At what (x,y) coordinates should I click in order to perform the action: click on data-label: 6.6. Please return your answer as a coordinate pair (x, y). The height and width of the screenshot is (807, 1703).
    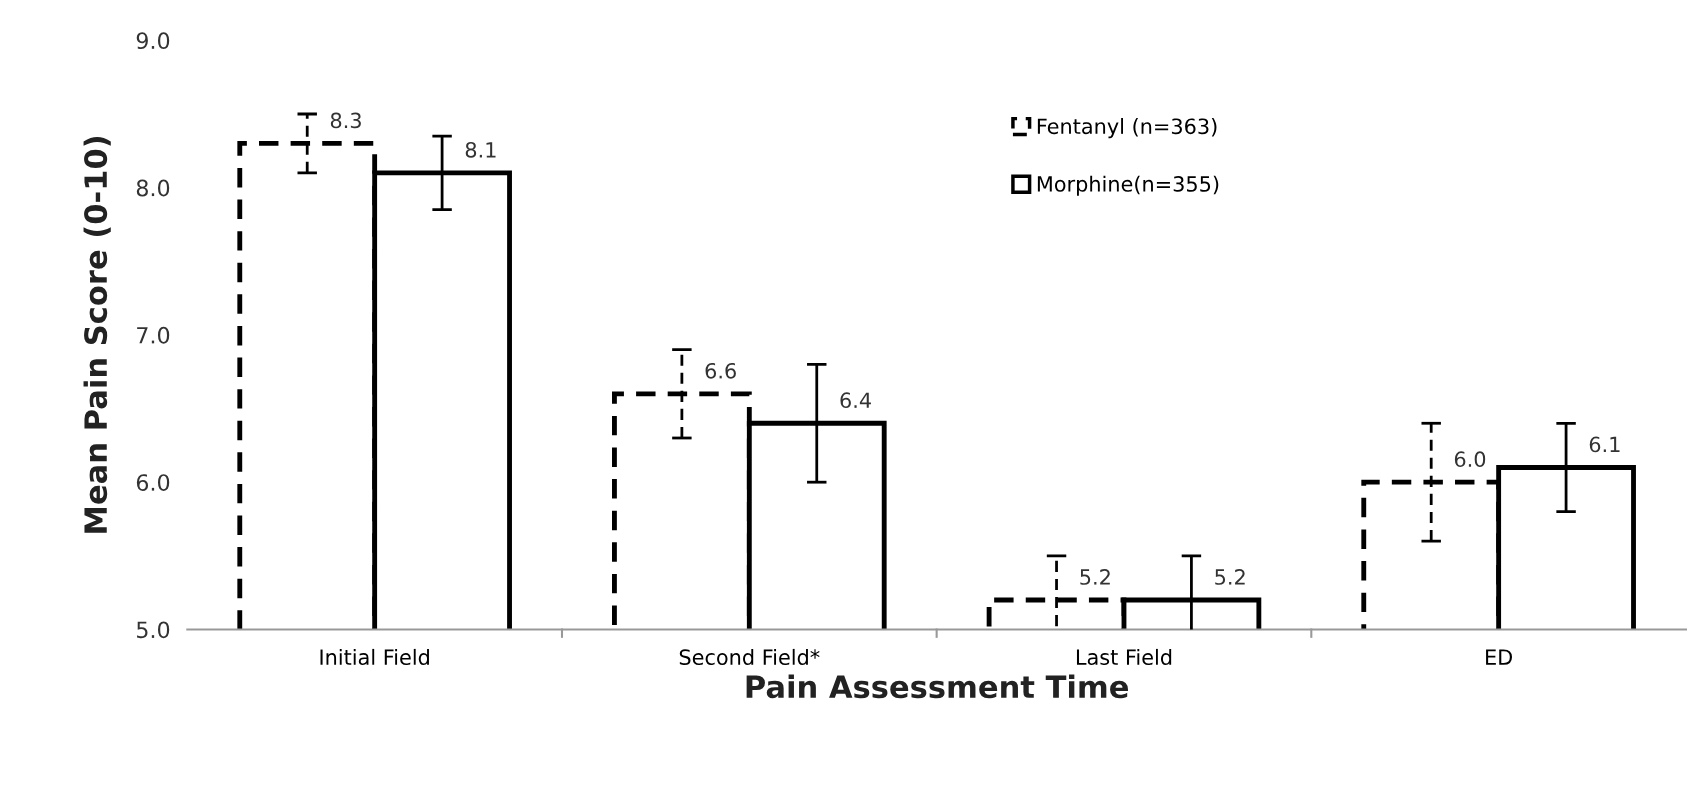
    Looking at the image, I should click on (720, 370).